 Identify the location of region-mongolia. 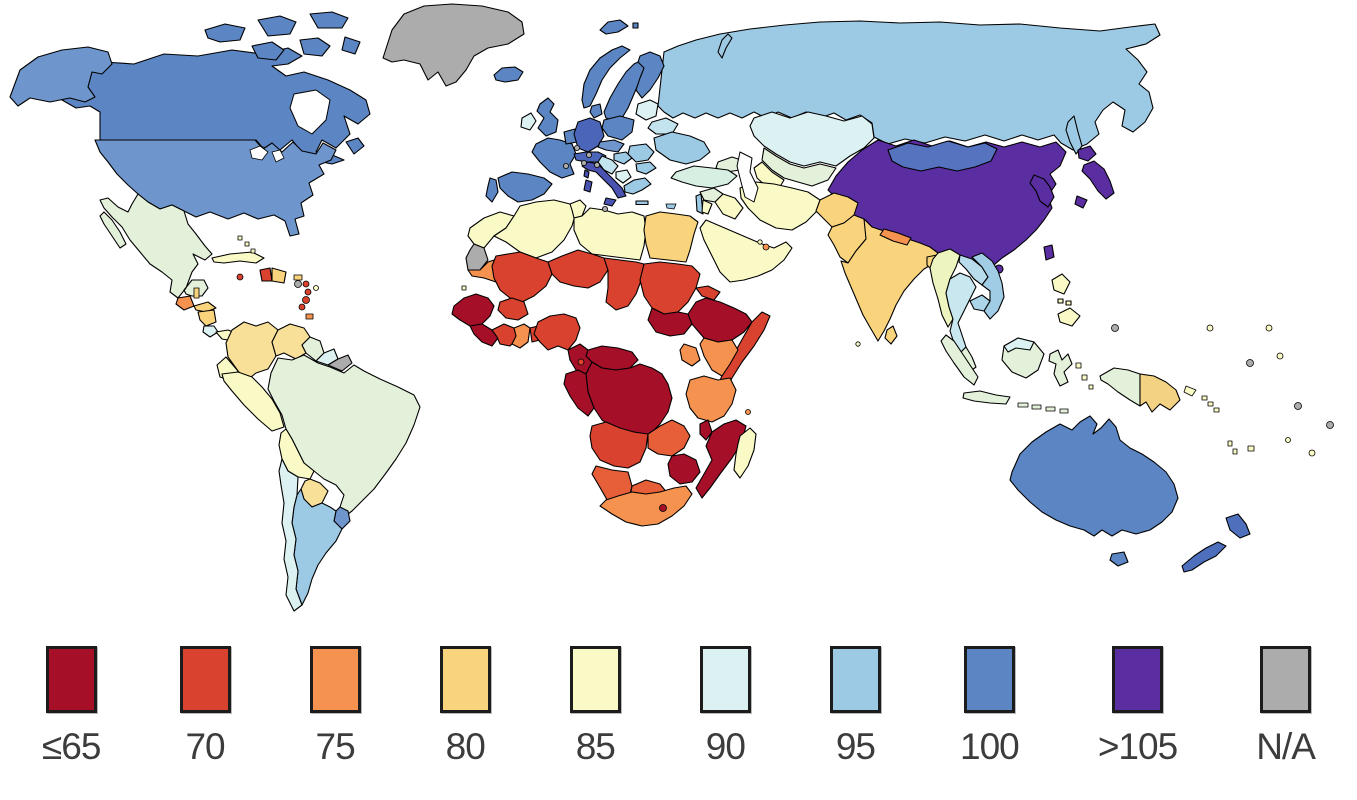
(942, 156).